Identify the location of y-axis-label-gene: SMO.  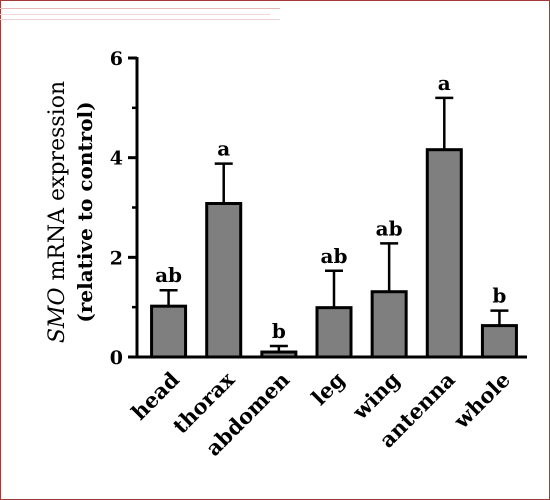
(57, 316).